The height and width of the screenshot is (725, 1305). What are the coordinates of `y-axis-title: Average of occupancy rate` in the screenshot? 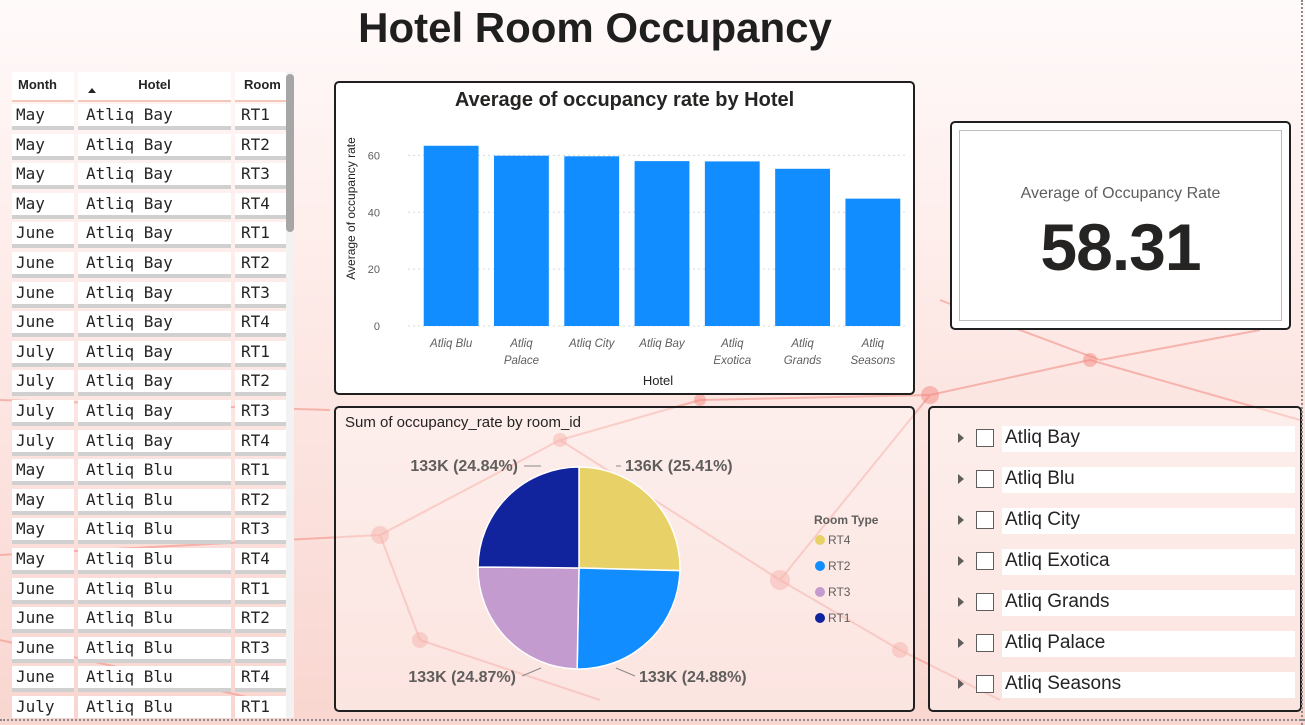 It's located at (351, 208).